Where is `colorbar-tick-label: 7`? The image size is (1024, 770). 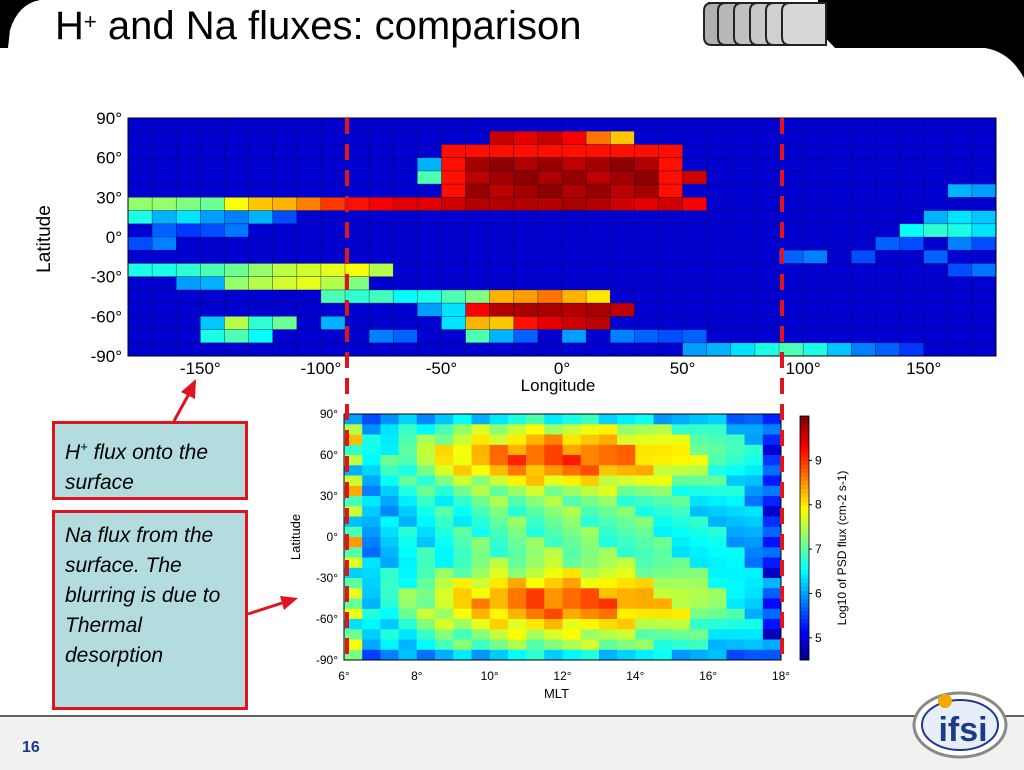
colorbar-tick-label: 7 is located at coordinates (818, 549).